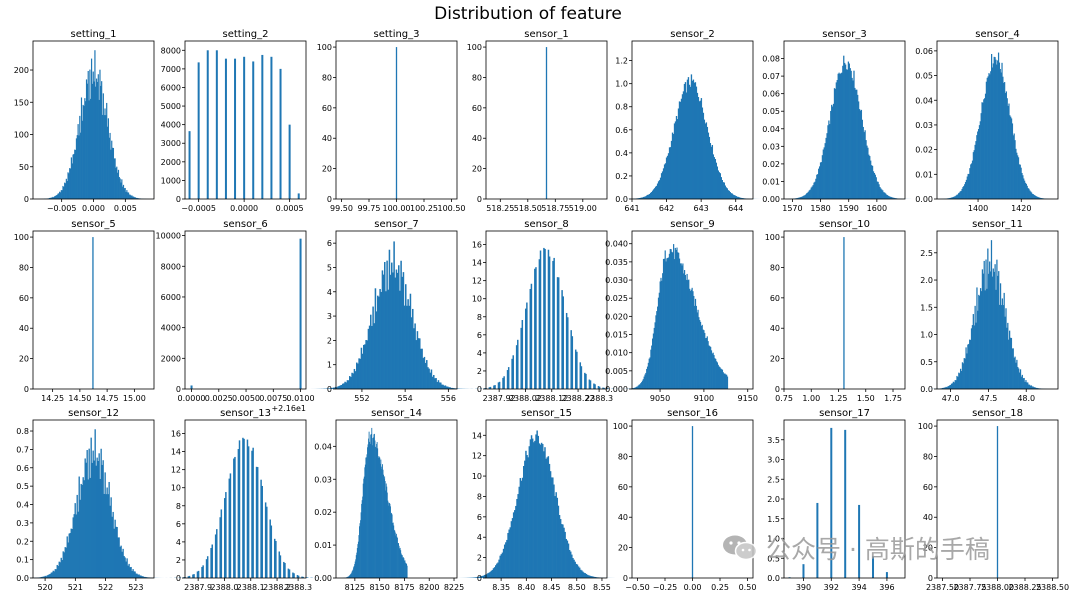 This screenshot has height=597, width=1080. What do you see at coordinates (477, 476) in the screenshot?
I see `y-tick-label: 10` at bounding box center [477, 476].